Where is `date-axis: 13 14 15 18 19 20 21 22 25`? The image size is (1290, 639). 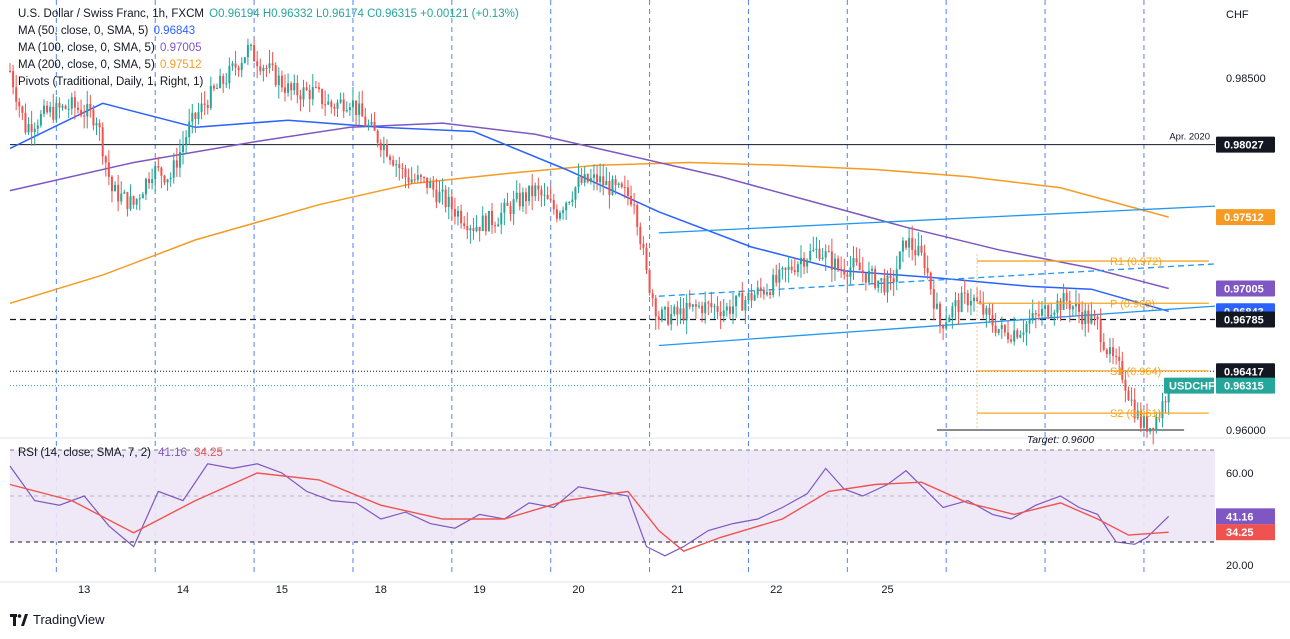 date-axis: 13 14 15 18 19 20 21 22 25 is located at coordinates (486, 590).